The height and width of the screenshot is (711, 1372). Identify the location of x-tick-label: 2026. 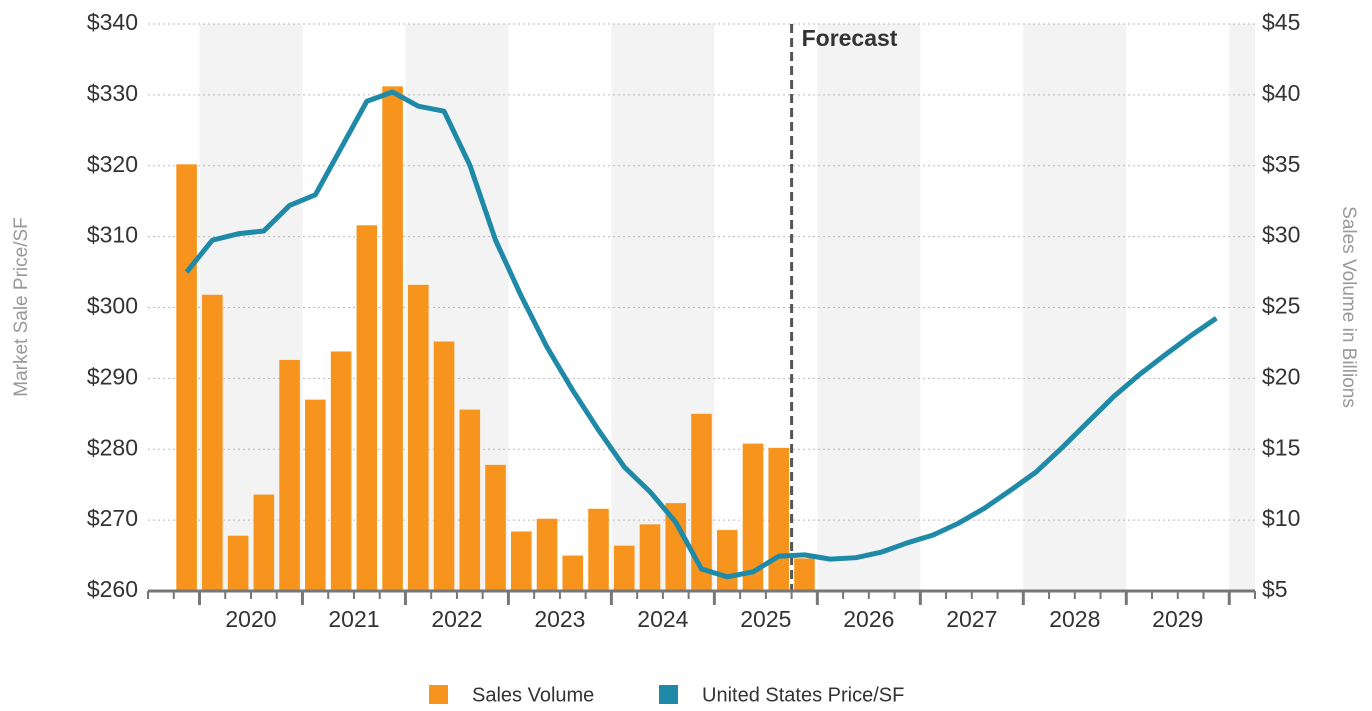
(868, 619).